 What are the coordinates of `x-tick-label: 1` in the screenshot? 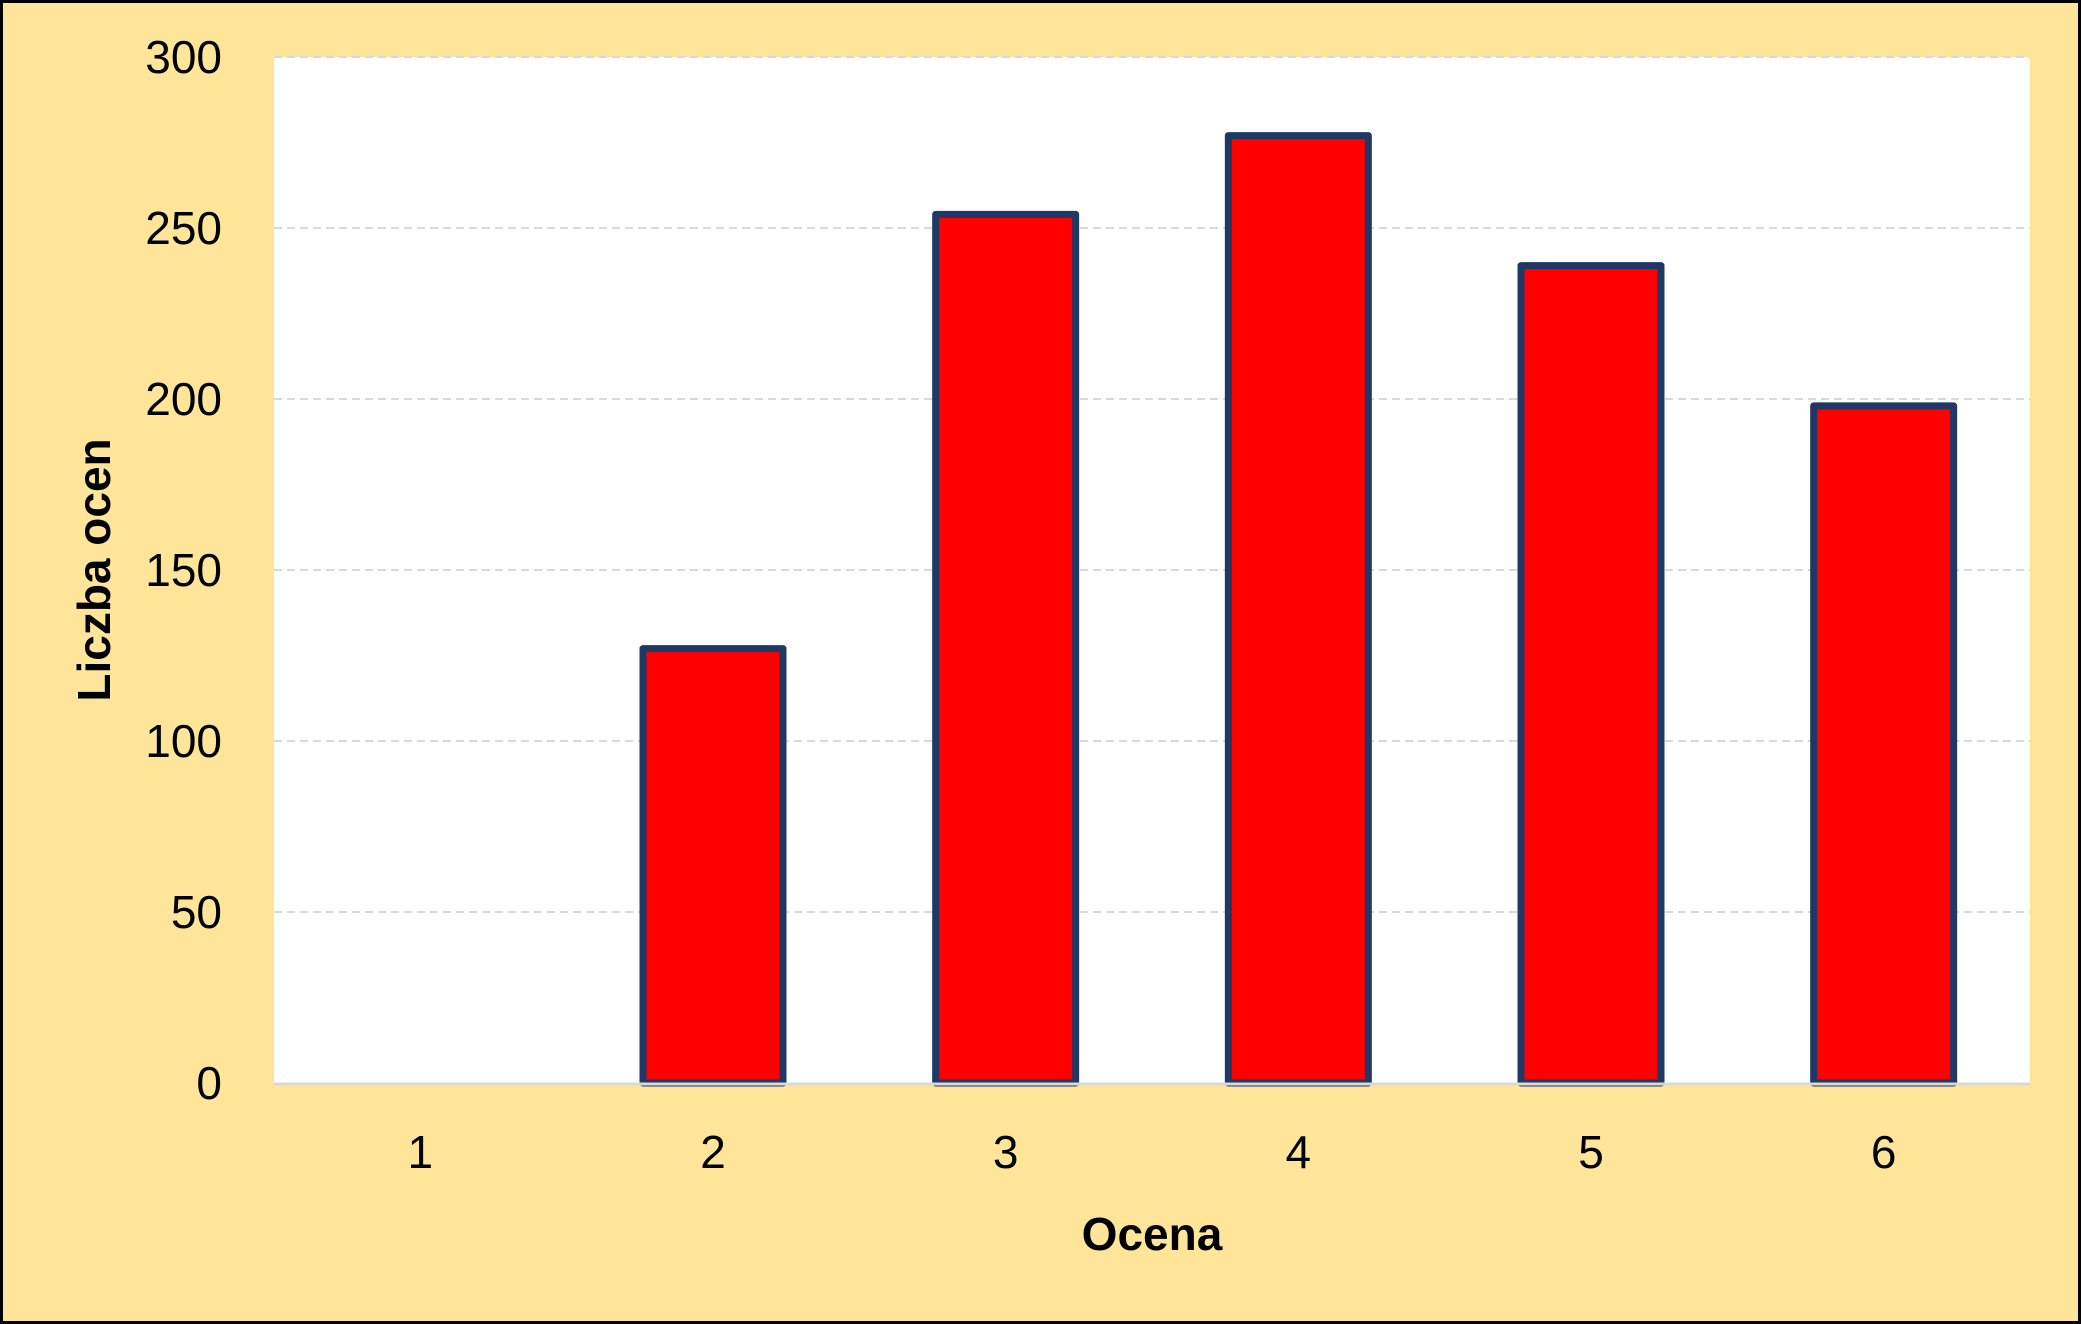 It's located at (421, 1152).